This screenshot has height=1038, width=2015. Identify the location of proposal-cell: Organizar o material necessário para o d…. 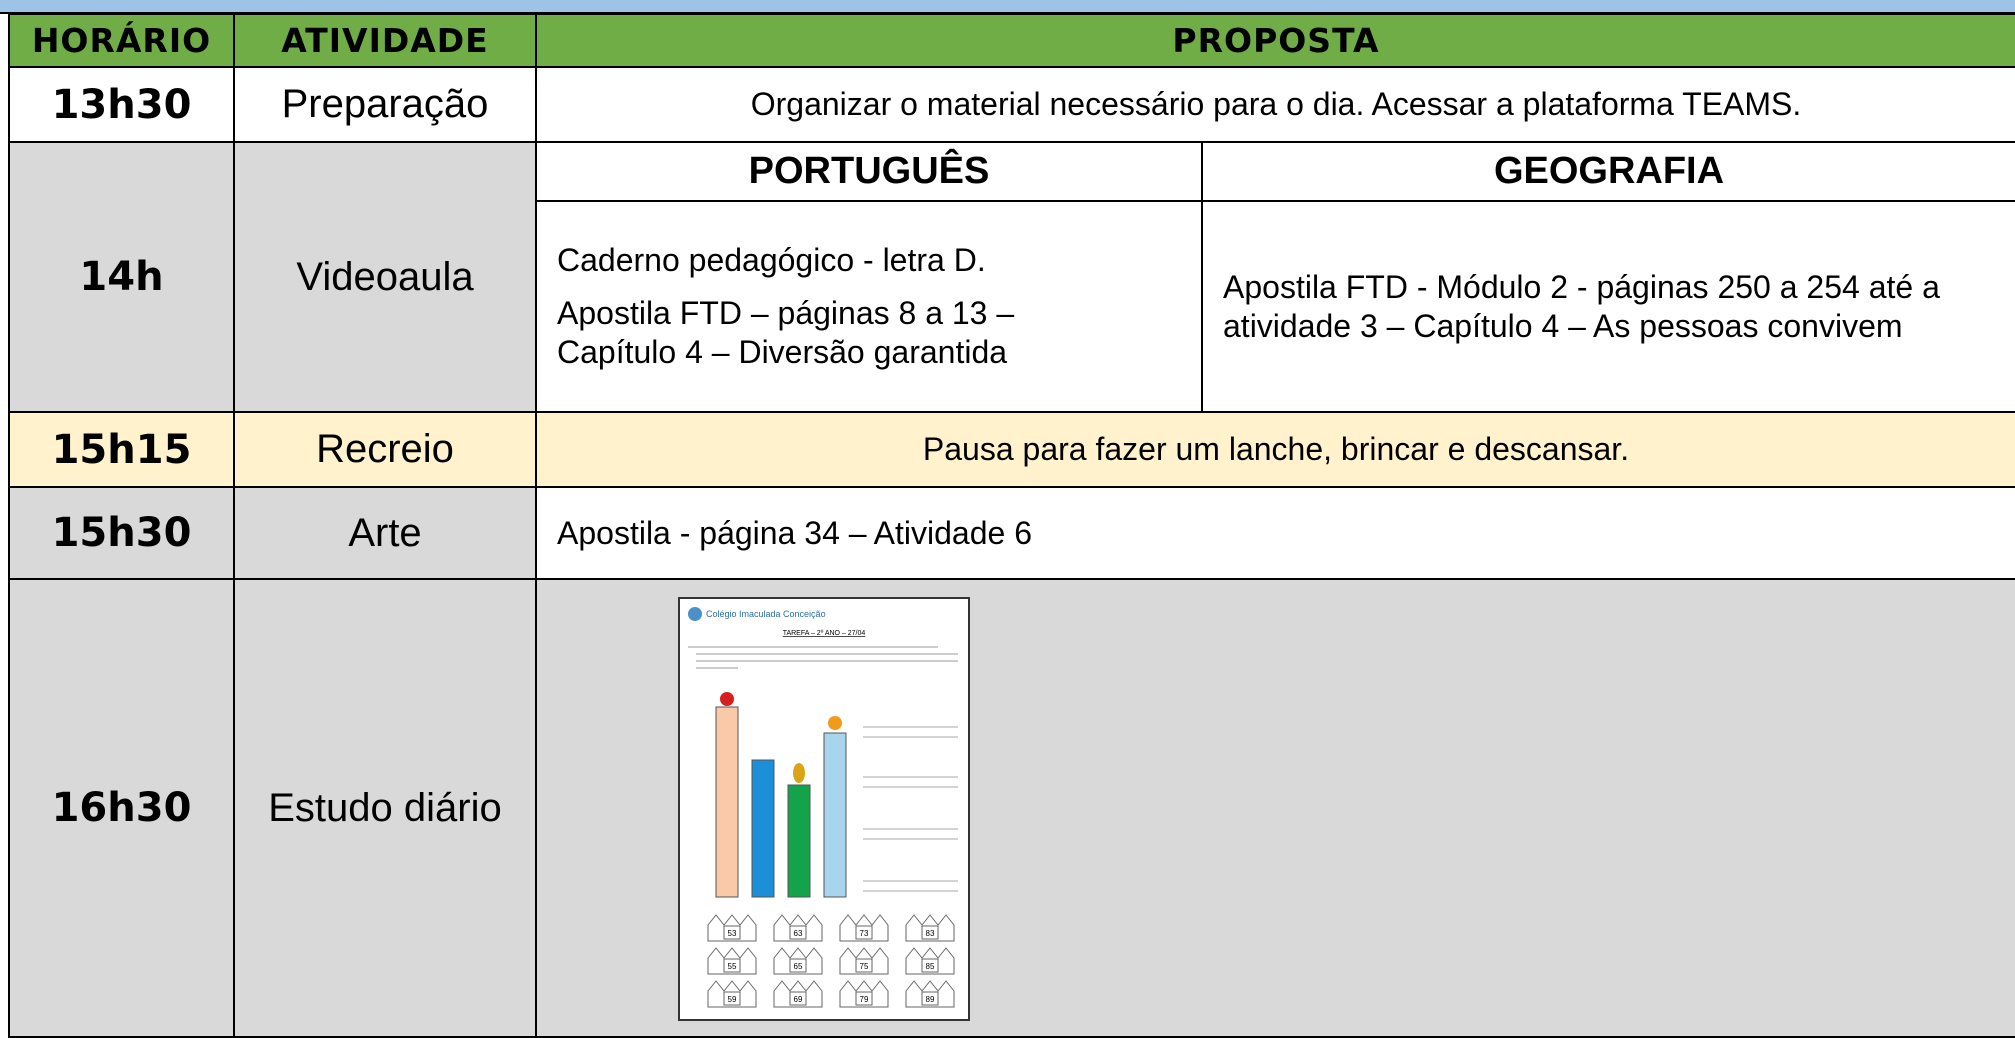
(1275, 104).